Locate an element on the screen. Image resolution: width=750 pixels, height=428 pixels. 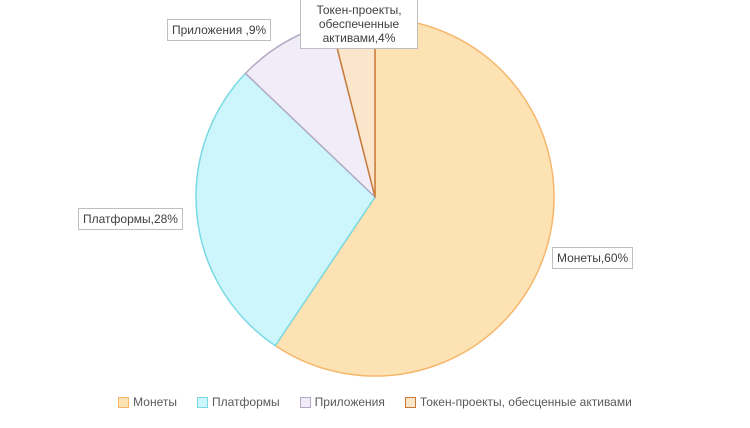
data-label: Приложения ,9% is located at coordinates (219, 30).